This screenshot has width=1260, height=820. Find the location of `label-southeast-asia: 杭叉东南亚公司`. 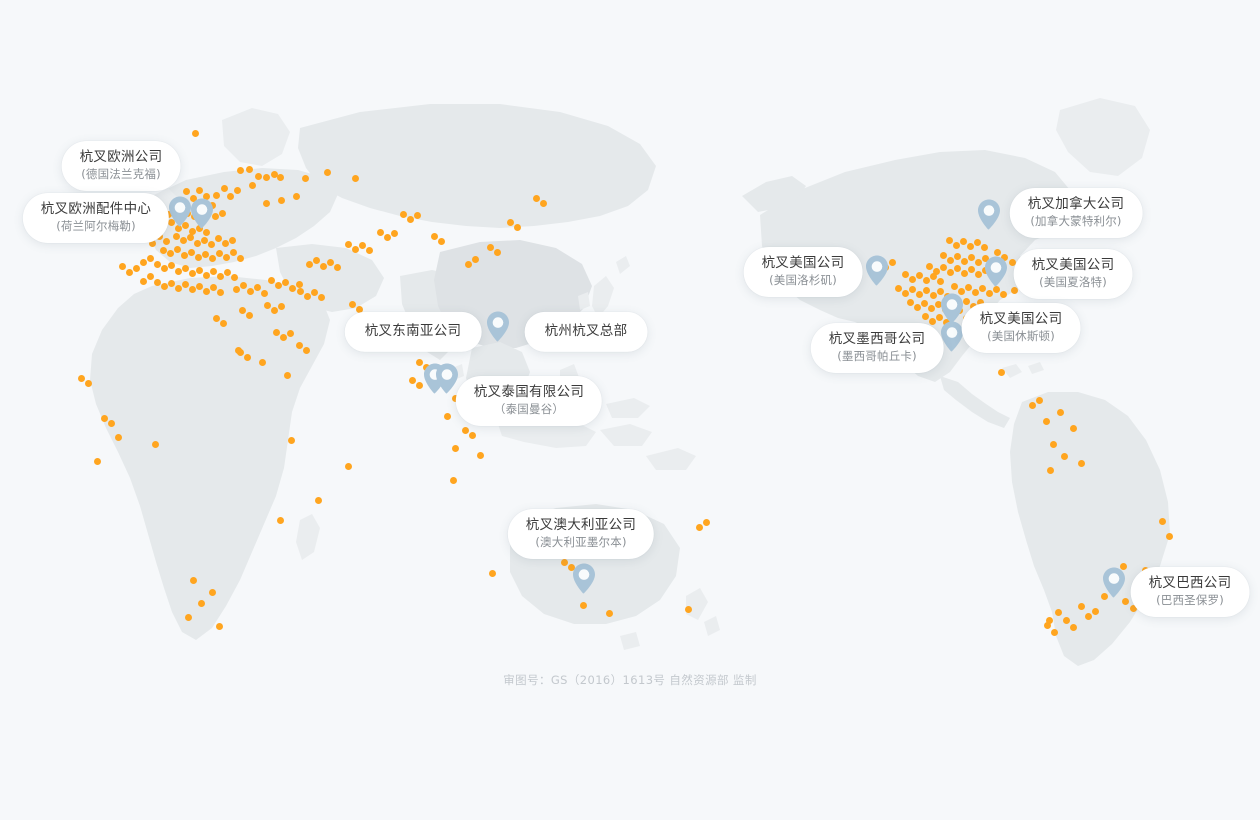

label-southeast-asia: 杭叉东南亚公司 is located at coordinates (413, 332).